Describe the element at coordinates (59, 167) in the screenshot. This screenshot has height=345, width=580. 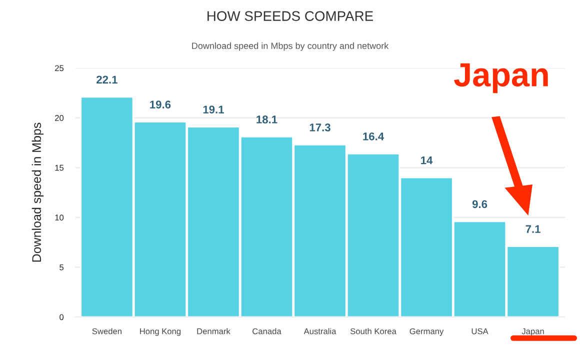
I see `y-tick-label: 15` at that location.